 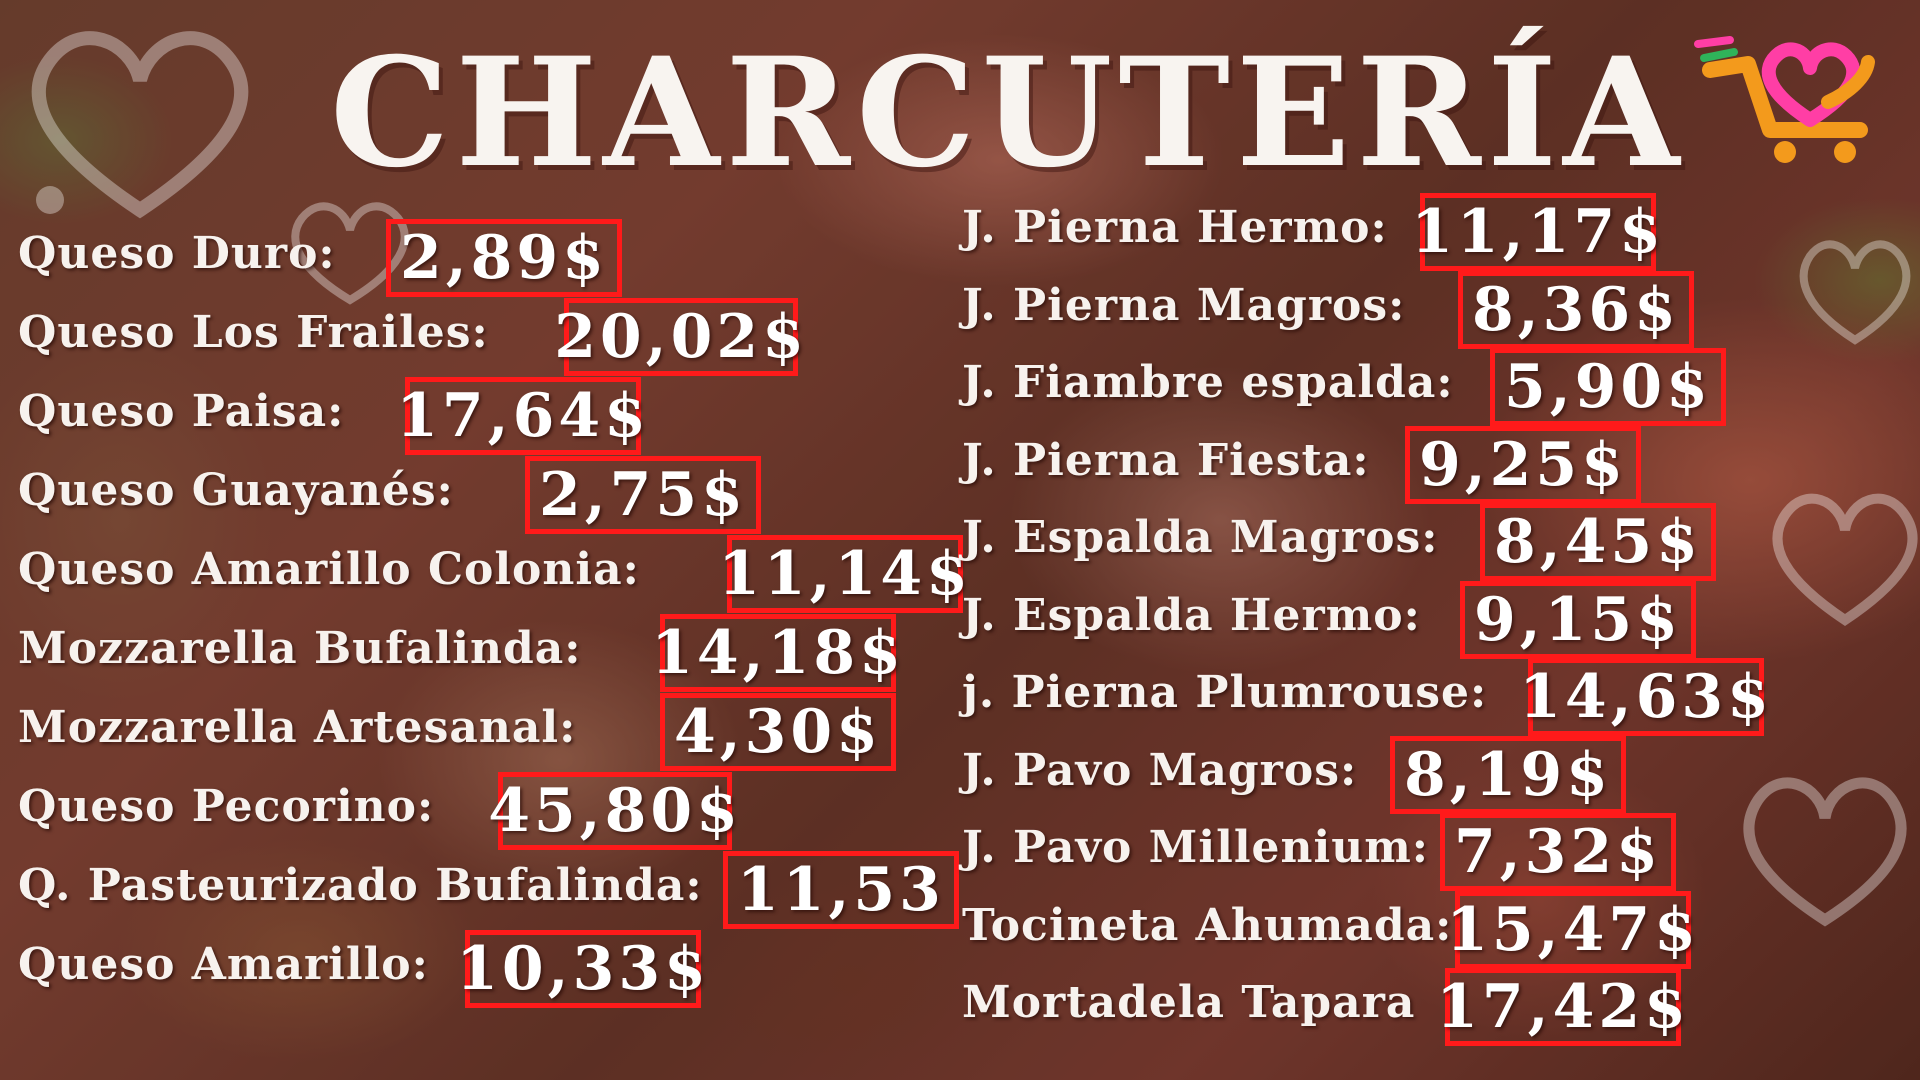 I want to click on price-list-item: Q. Pasteurizado Bufalinda:, so click(x=360, y=885).